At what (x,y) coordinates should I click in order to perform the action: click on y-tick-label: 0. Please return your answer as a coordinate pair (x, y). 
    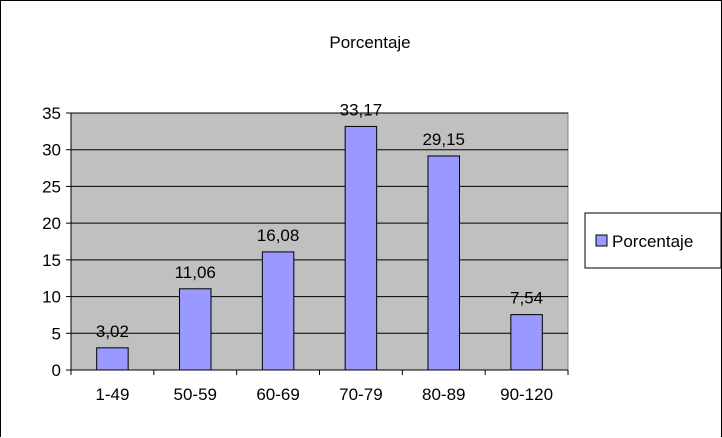
    Looking at the image, I should click on (56, 370).